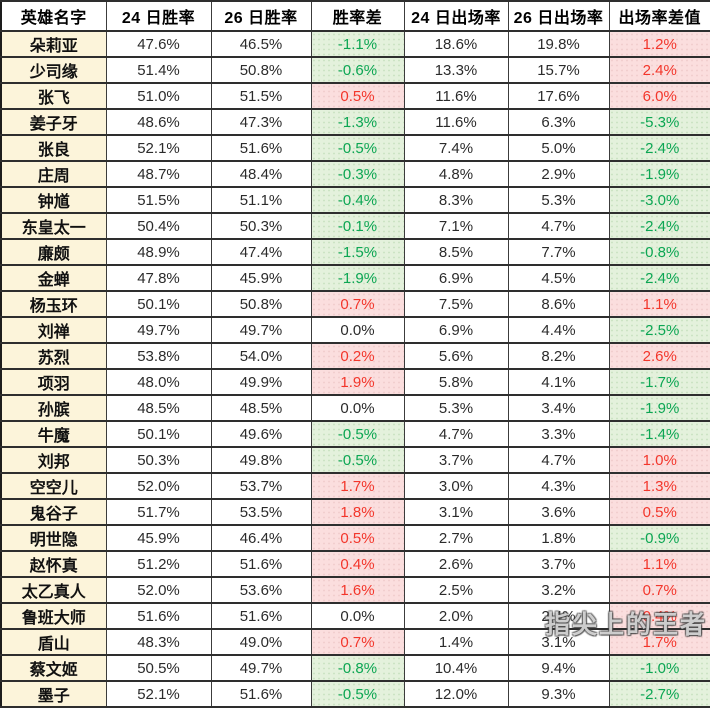 The image size is (710, 708). I want to click on rate-value-cell: 9.3%, so click(558, 694).